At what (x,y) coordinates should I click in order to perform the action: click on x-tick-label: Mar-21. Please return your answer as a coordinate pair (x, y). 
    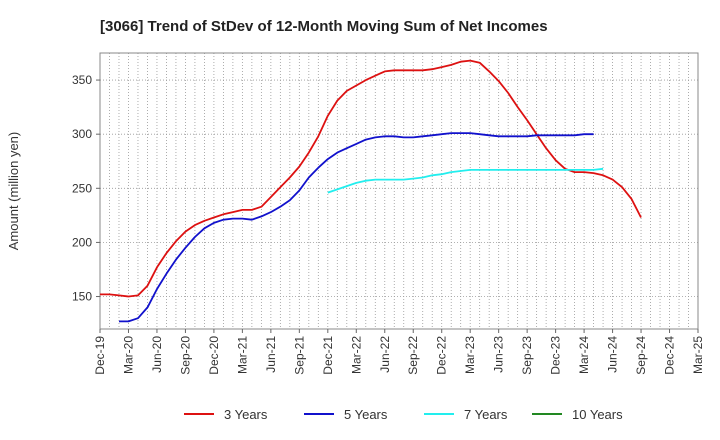
    Looking at the image, I should click on (242, 355).